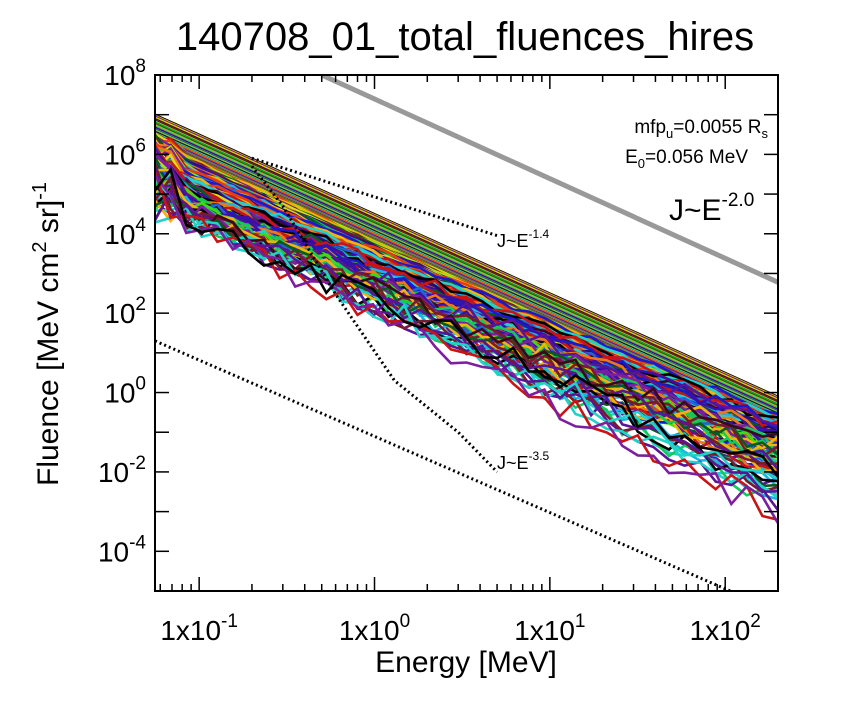  I want to click on x-tick-label: 1x10⁻¹, so click(199, 628).